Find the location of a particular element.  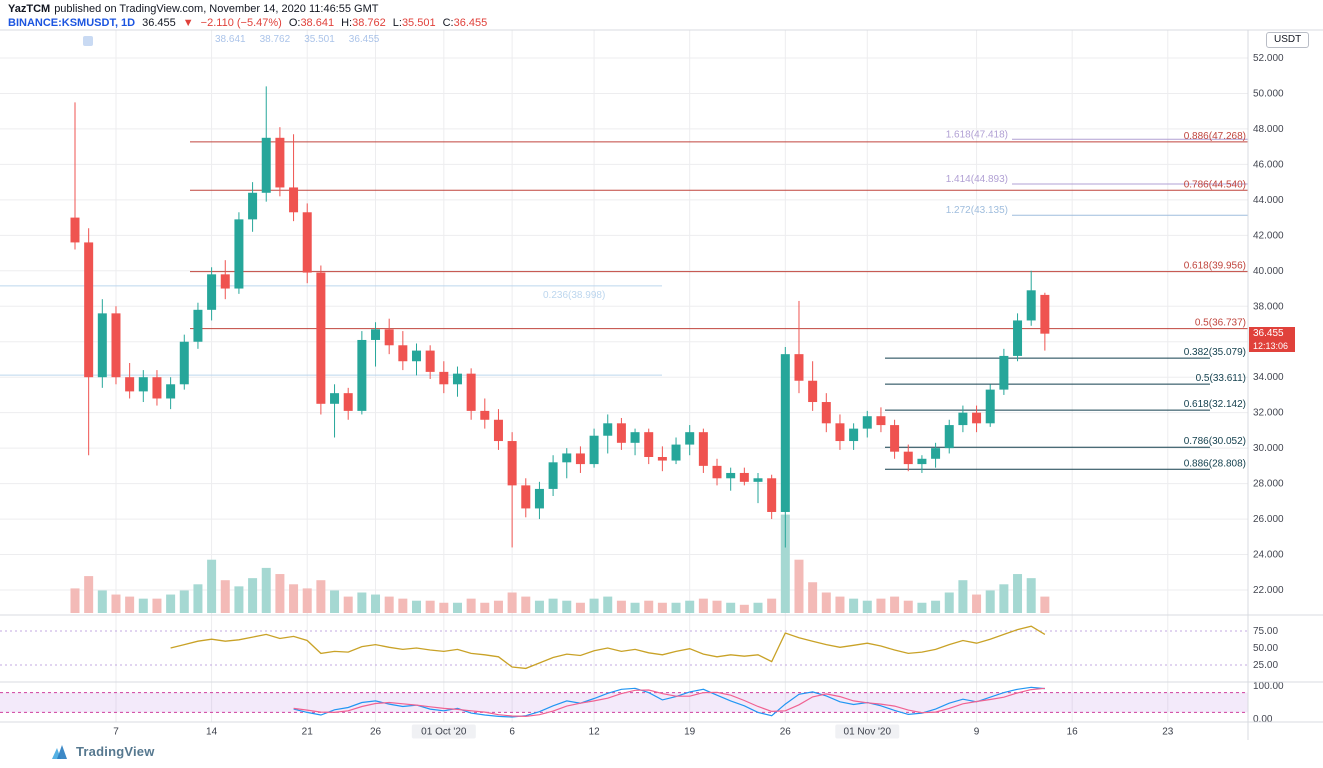

fib-extension-label: 1.272(43.135) is located at coordinates (977, 210).